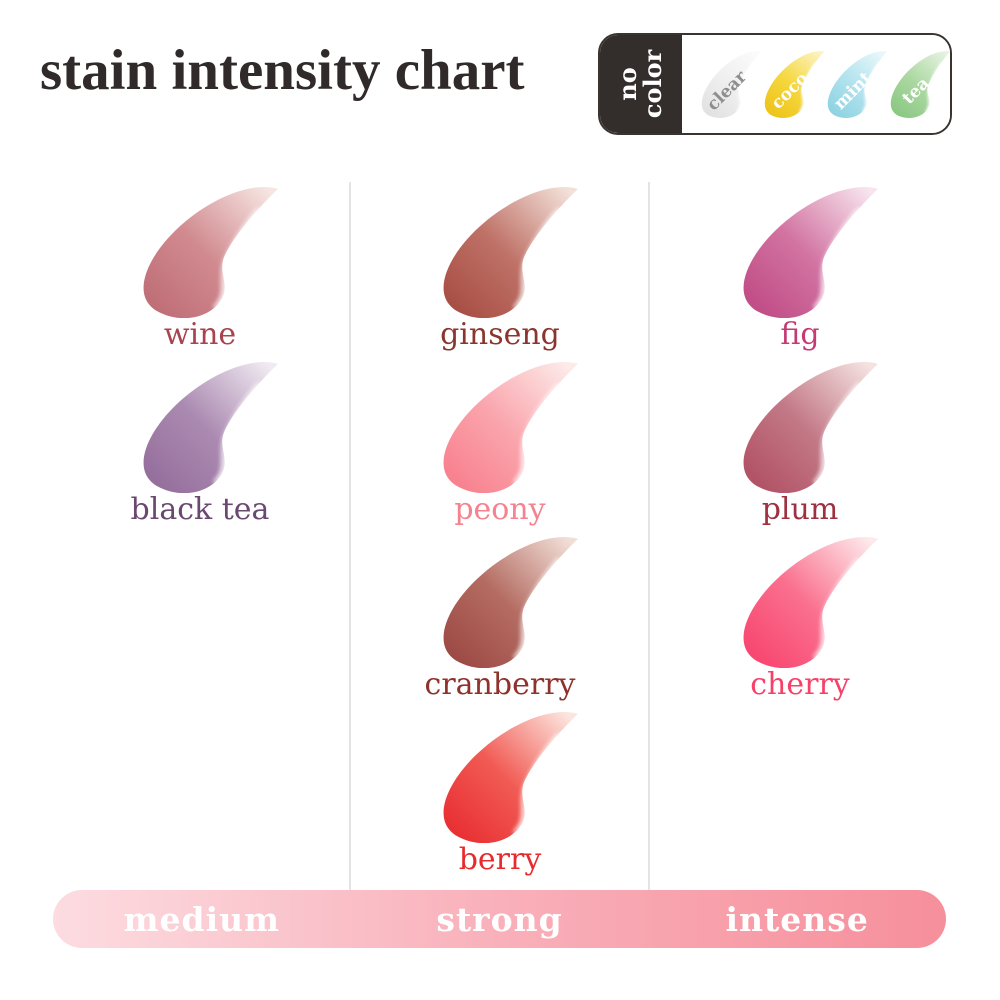 The image size is (1000, 1000). I want to click on shade-cell-black-tea: black tea, so click(200, 440).